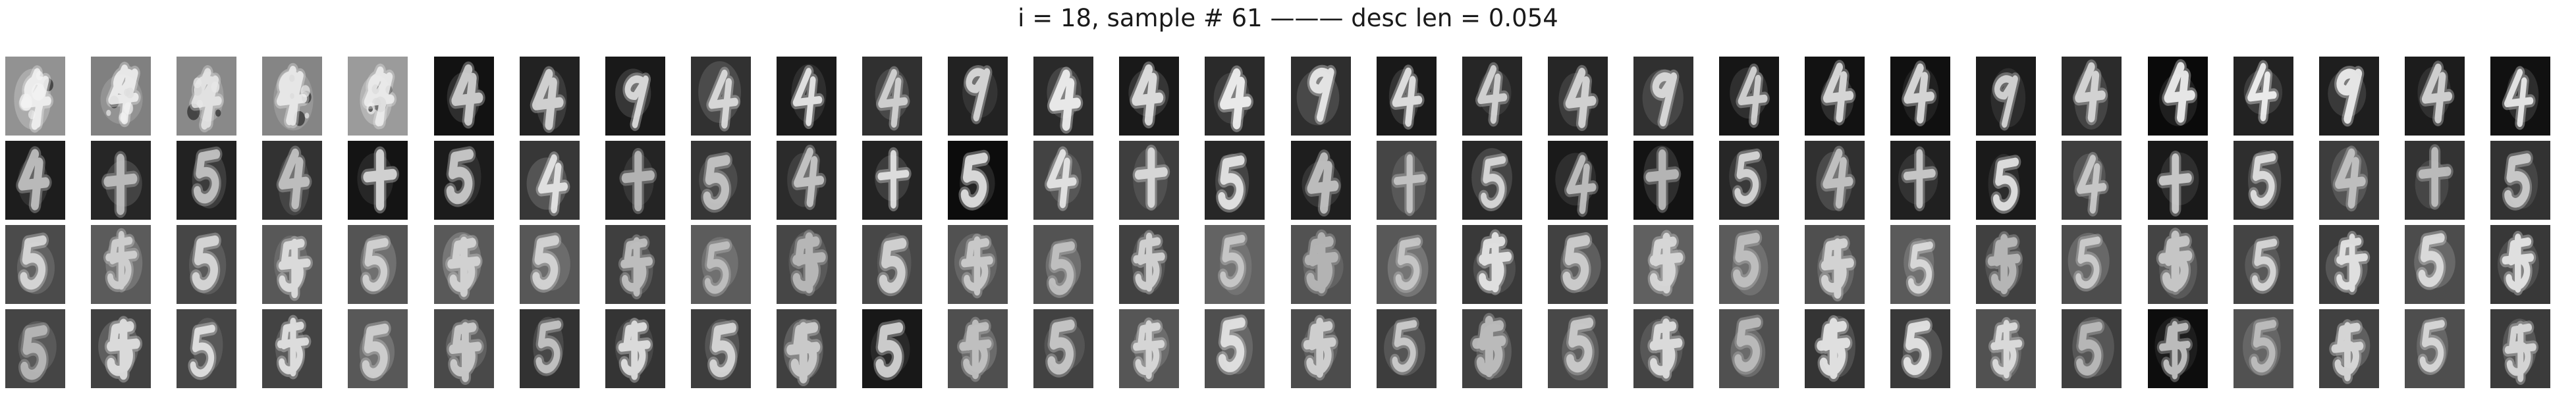 The image size is (2576, 400). What do you see at coordinates (1288, 18) in the screenshot?
I see `figure-title: i = 18, sample # 61 ——— desc len = 0.054` at bounding box center [1288, 18].